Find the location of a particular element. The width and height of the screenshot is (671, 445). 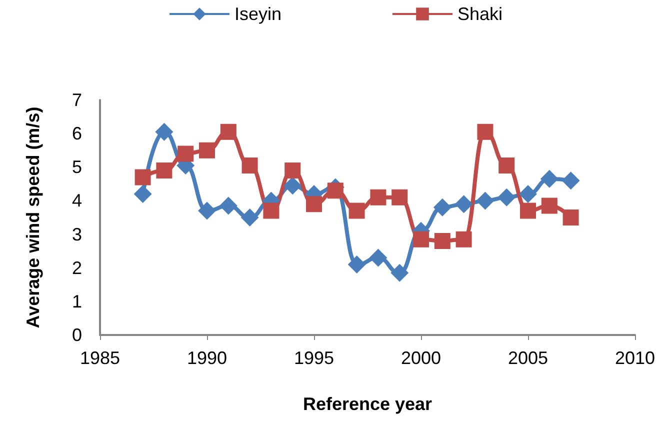

x-tick-label: 2005 is located at coordinates (528, 358).